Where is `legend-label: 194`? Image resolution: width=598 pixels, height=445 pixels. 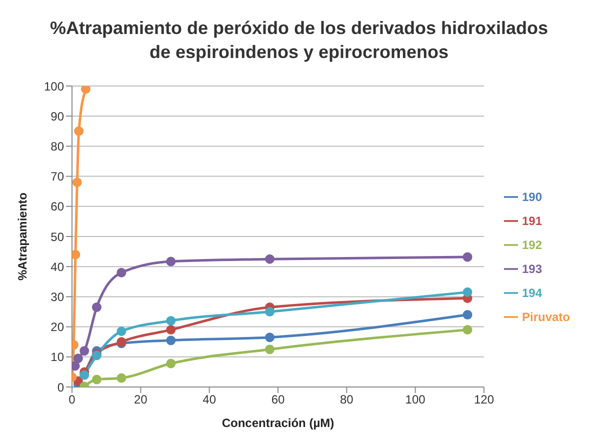
legend-label: 194 is located at coordinates (532, 293).